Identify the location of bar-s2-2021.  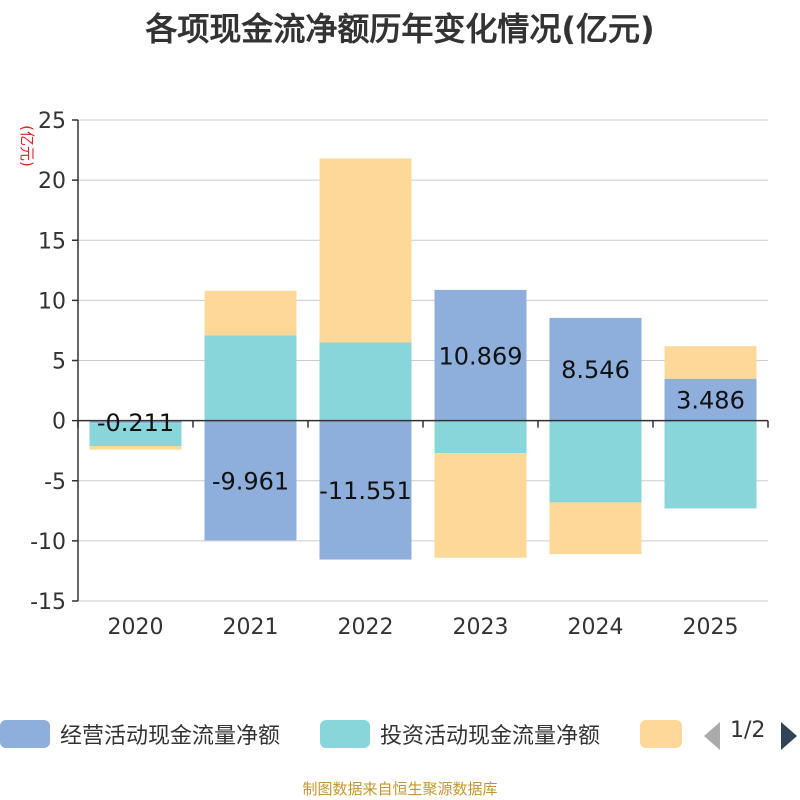
(250, 313).